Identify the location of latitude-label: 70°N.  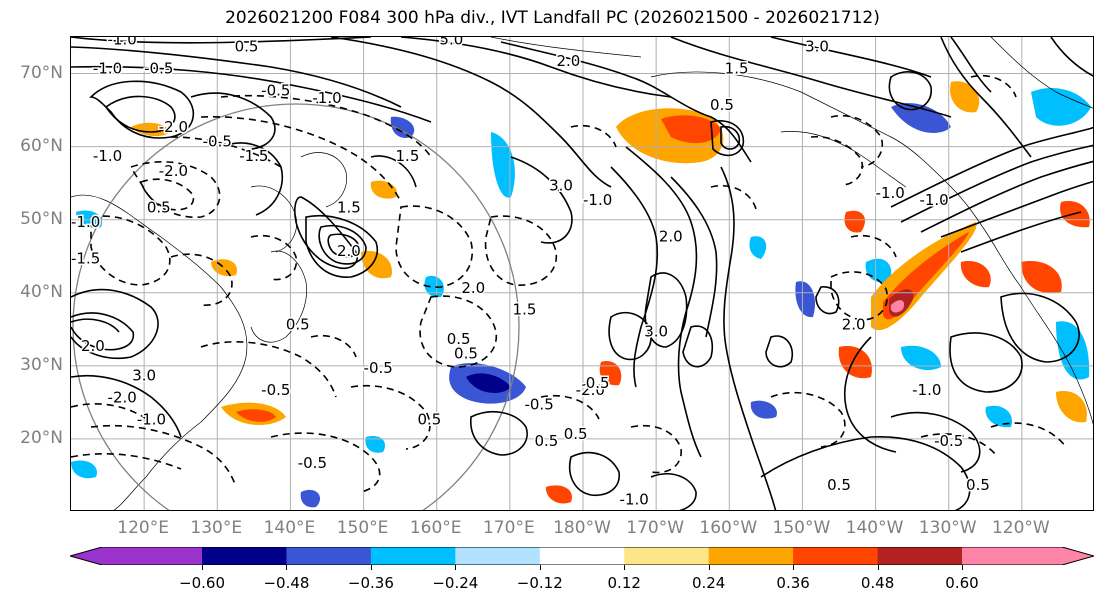
(41, 72).